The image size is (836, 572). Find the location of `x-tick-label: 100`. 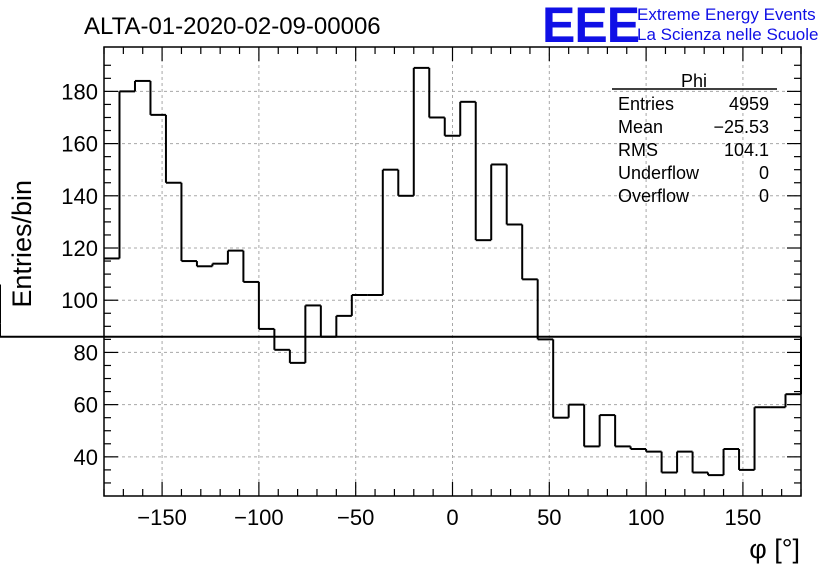

x-tick-label: 100 is located at coordinates (646, 517).